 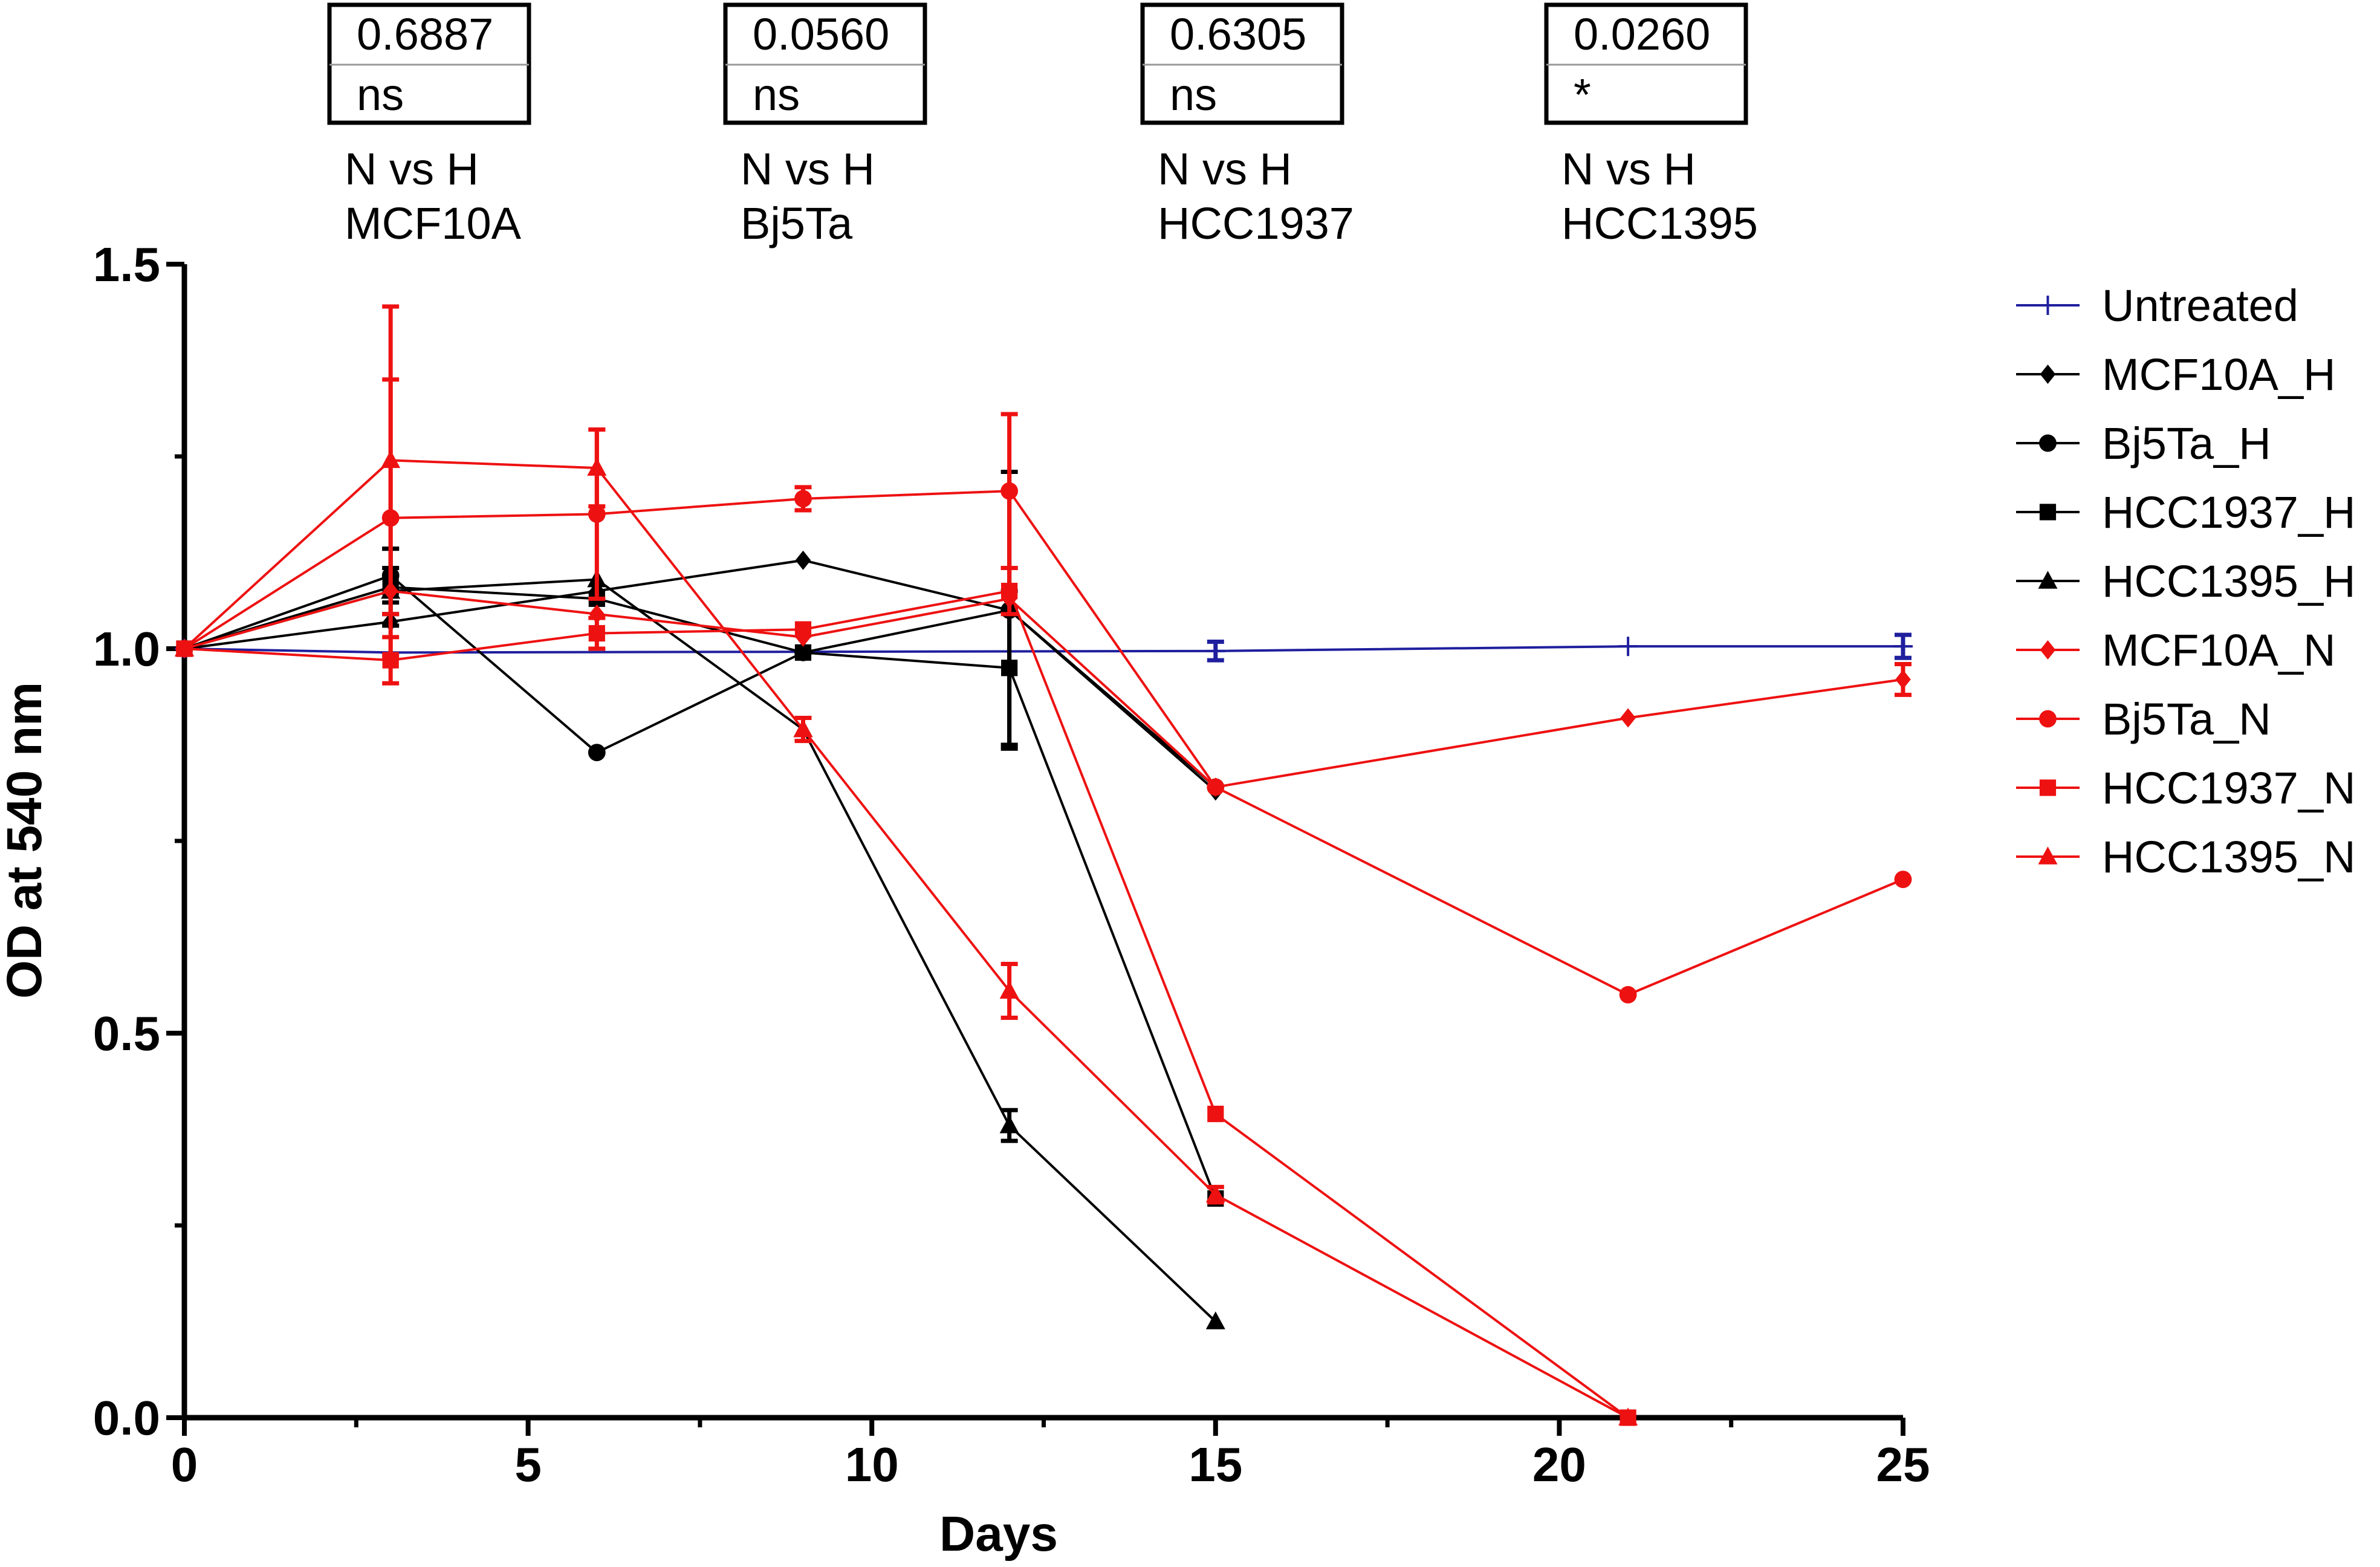 What do you see at coordinates (1050, 1455) in the screenshot?
I see `x-axis-ticks: 0 5 10 15 20 25` at bounding box center [1050, 1455].